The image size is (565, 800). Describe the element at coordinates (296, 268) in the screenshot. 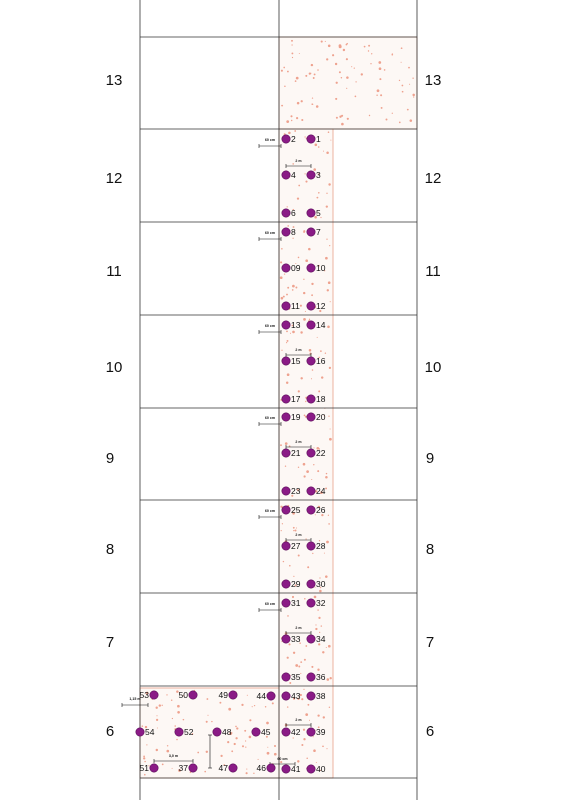

I see `survey-point-label: 09` at that location.